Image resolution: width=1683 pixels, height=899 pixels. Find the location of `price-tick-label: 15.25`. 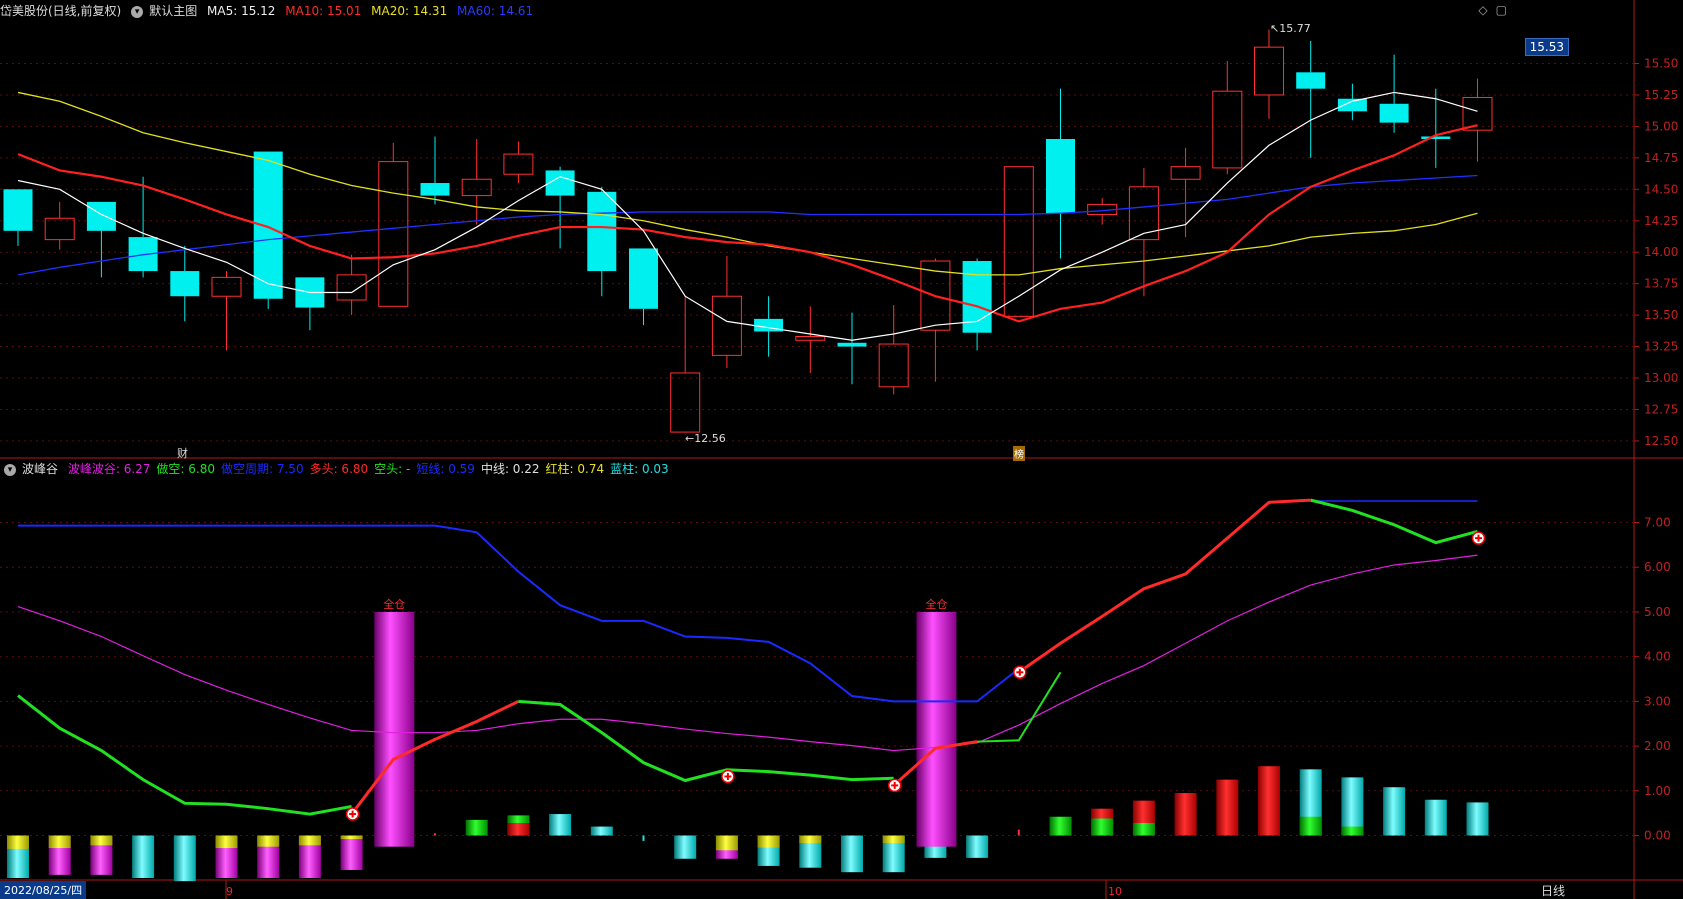

price-tick-label: 15.25 is located at coordinates (1661, 95).